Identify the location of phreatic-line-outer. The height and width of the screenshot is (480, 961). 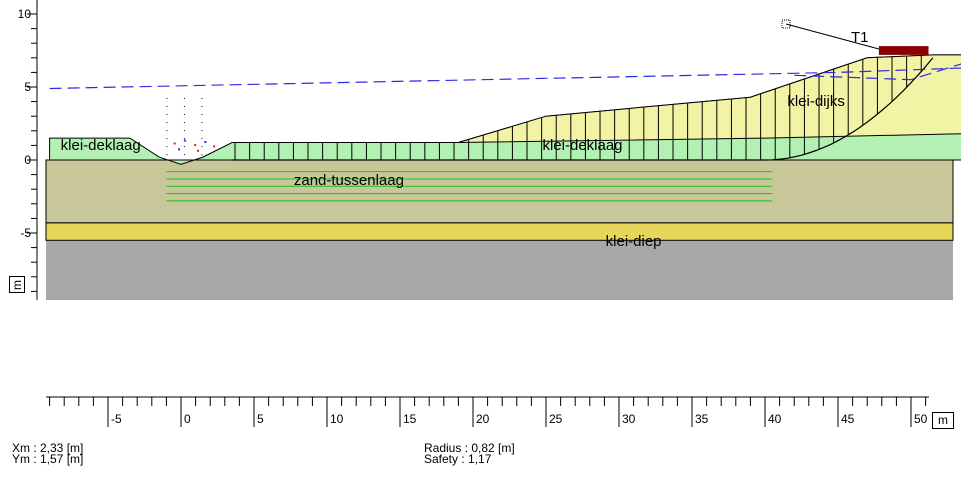
(505, 78).